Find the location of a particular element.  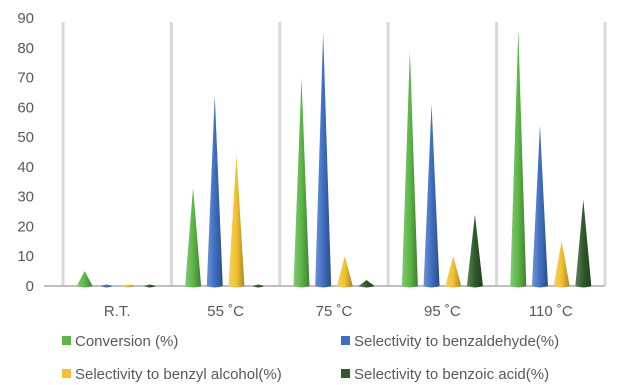

legend-item: Selectivity to benzyl alcohol(%) is located at coordinates (172, 374).